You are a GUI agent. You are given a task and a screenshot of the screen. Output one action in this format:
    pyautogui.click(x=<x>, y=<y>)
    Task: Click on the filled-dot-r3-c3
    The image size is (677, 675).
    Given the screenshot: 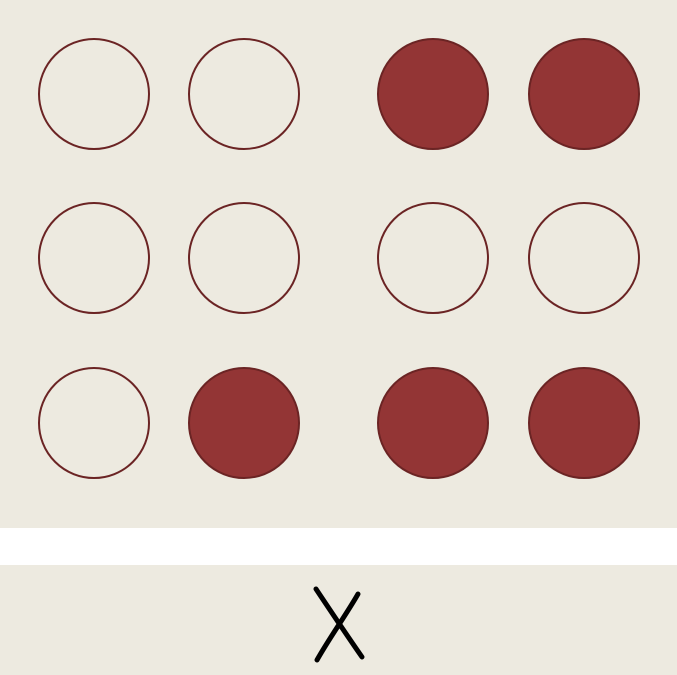 What is the action you would take?
    pyautogui.click(x=433, y=423)
    